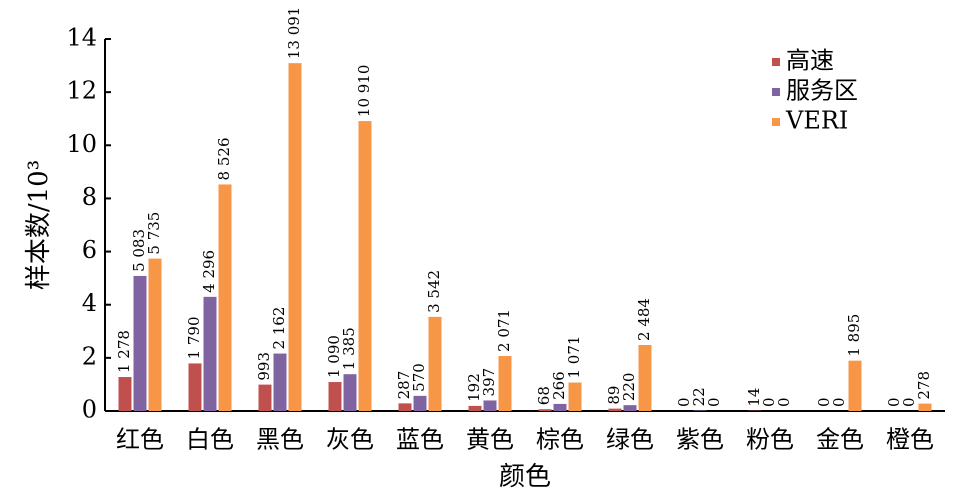 The width and height of the screenshot is (958, 496). I want to click on x-tick-label: 白色, so click(210, 440).